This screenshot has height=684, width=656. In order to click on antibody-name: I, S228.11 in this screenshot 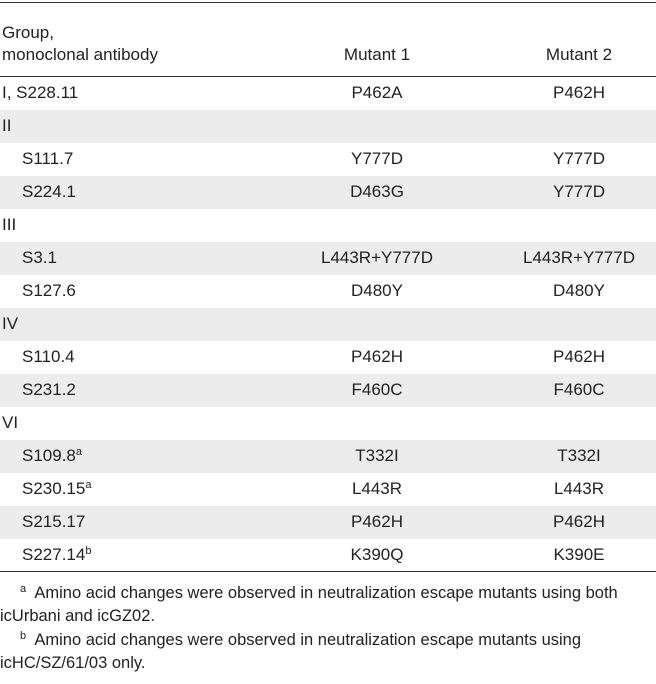, I will do `click(40, 93)`.